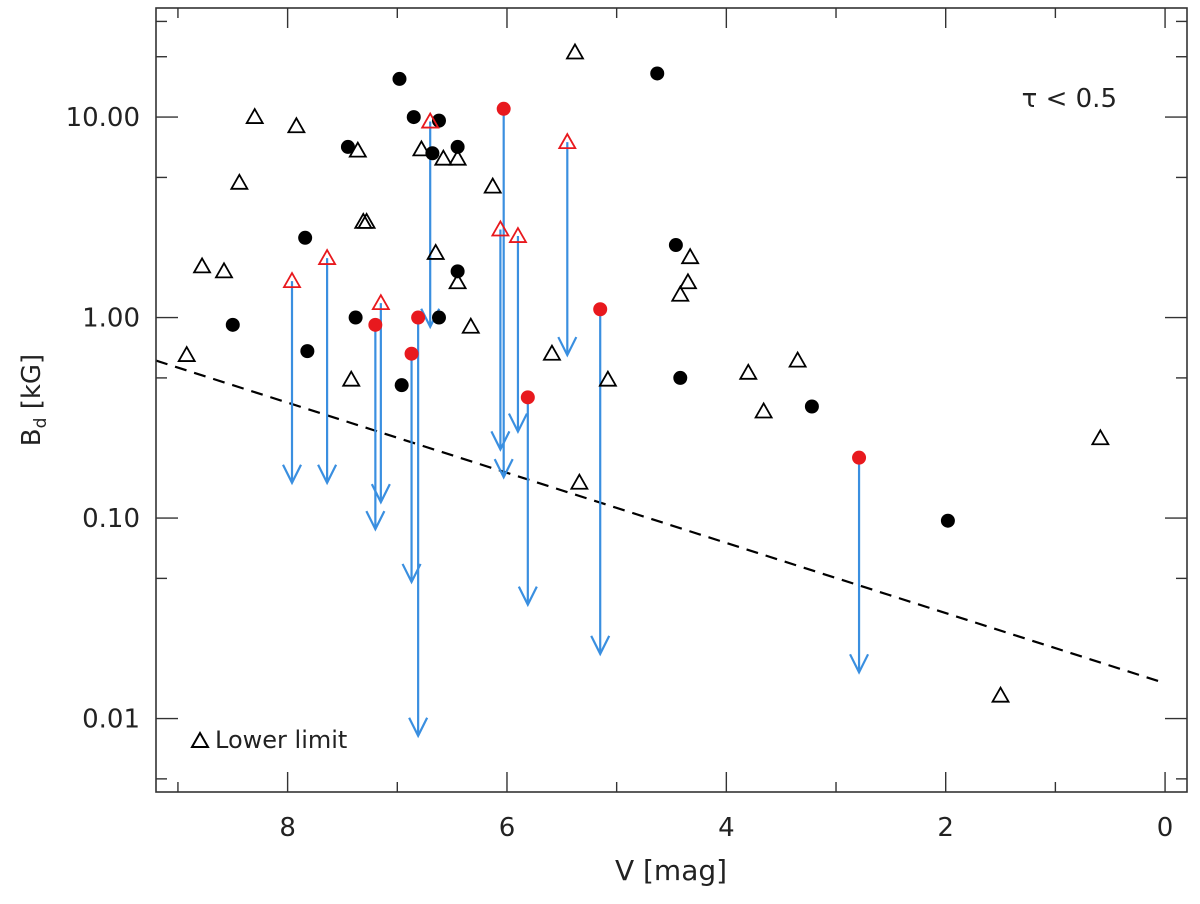 This screenshot has width=1200, height=904. I want to click on legend: Lower limit, so click(268, 740).